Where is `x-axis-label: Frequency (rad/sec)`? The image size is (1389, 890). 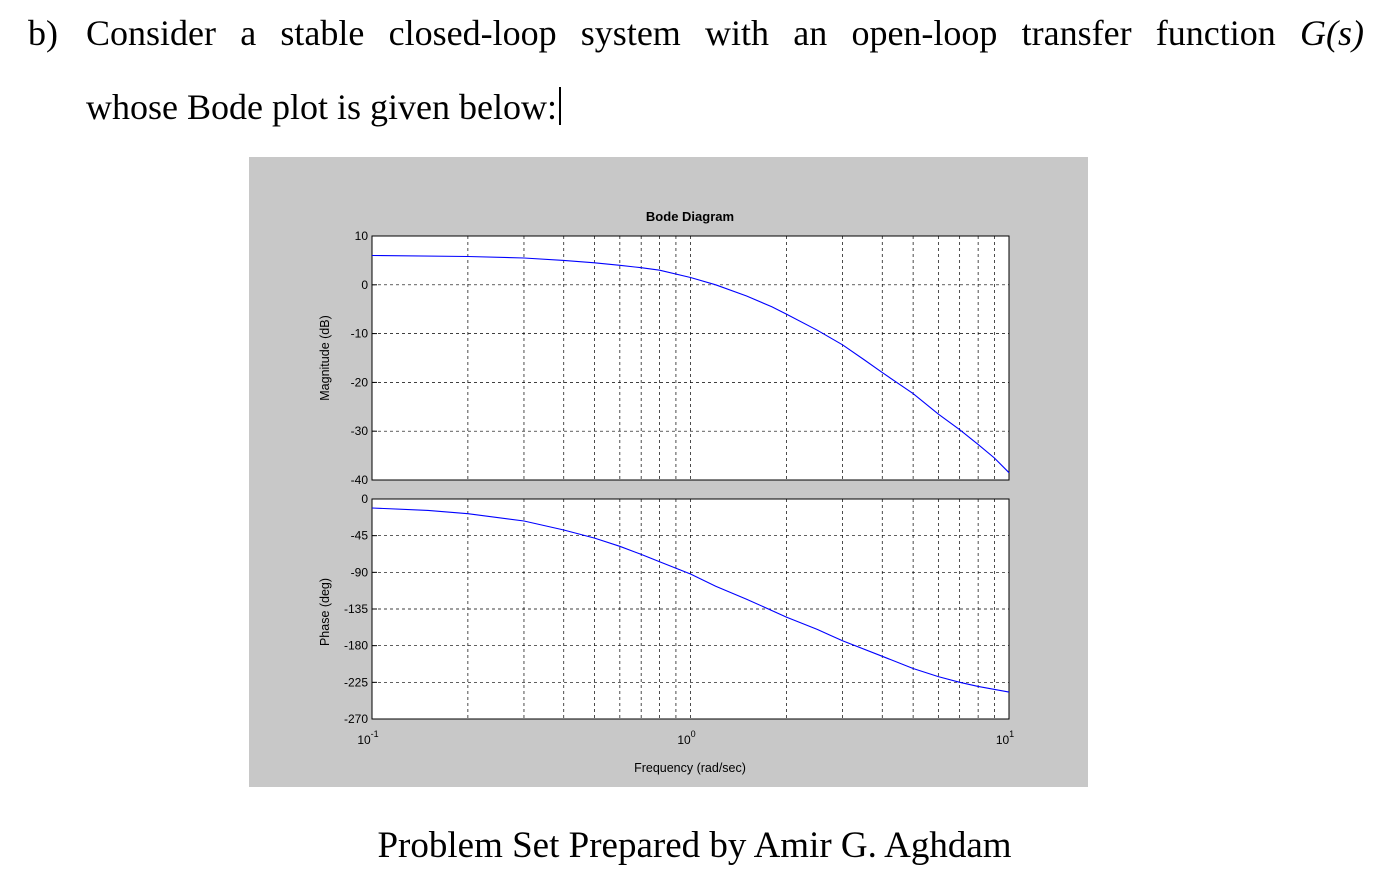 x-axis-label: Frequency (rad/sec) is located at coordinates (690, 768).